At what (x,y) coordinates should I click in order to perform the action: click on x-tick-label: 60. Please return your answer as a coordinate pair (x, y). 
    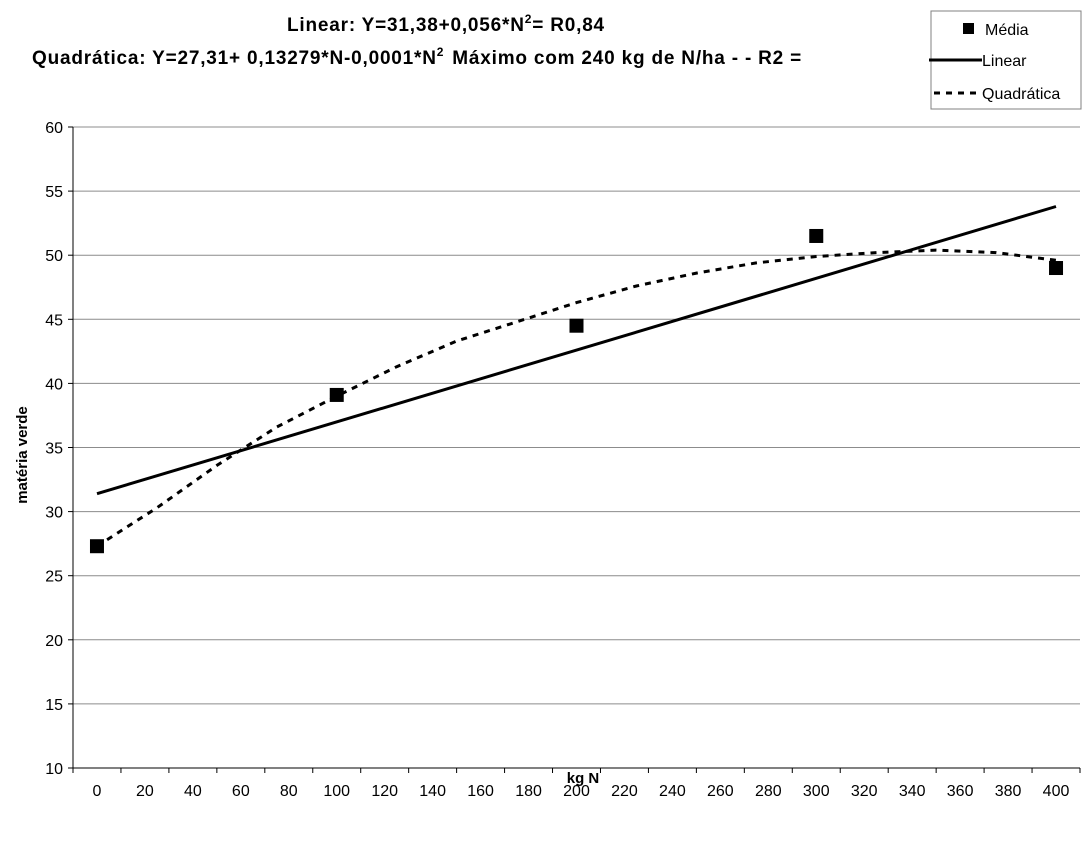
    Looking at the image, I should click on (241, 791).